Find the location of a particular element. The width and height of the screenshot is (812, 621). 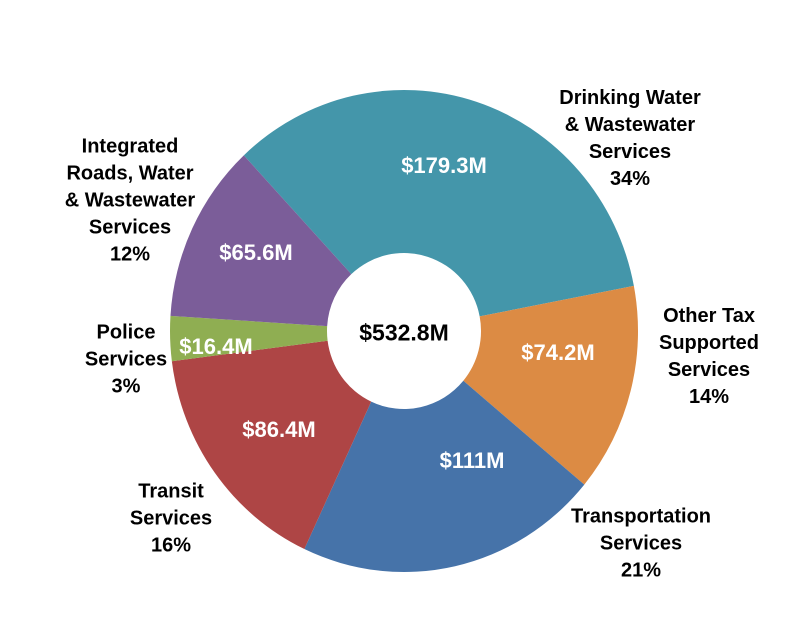

value-label-transportation: $111M is located at coordinates (472, 460).